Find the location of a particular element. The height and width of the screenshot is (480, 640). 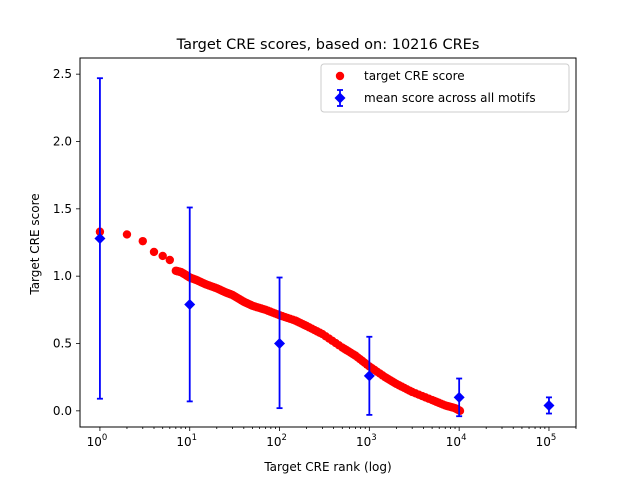

x-tick-label: 10⁴ is located at coordinates (456, 441).